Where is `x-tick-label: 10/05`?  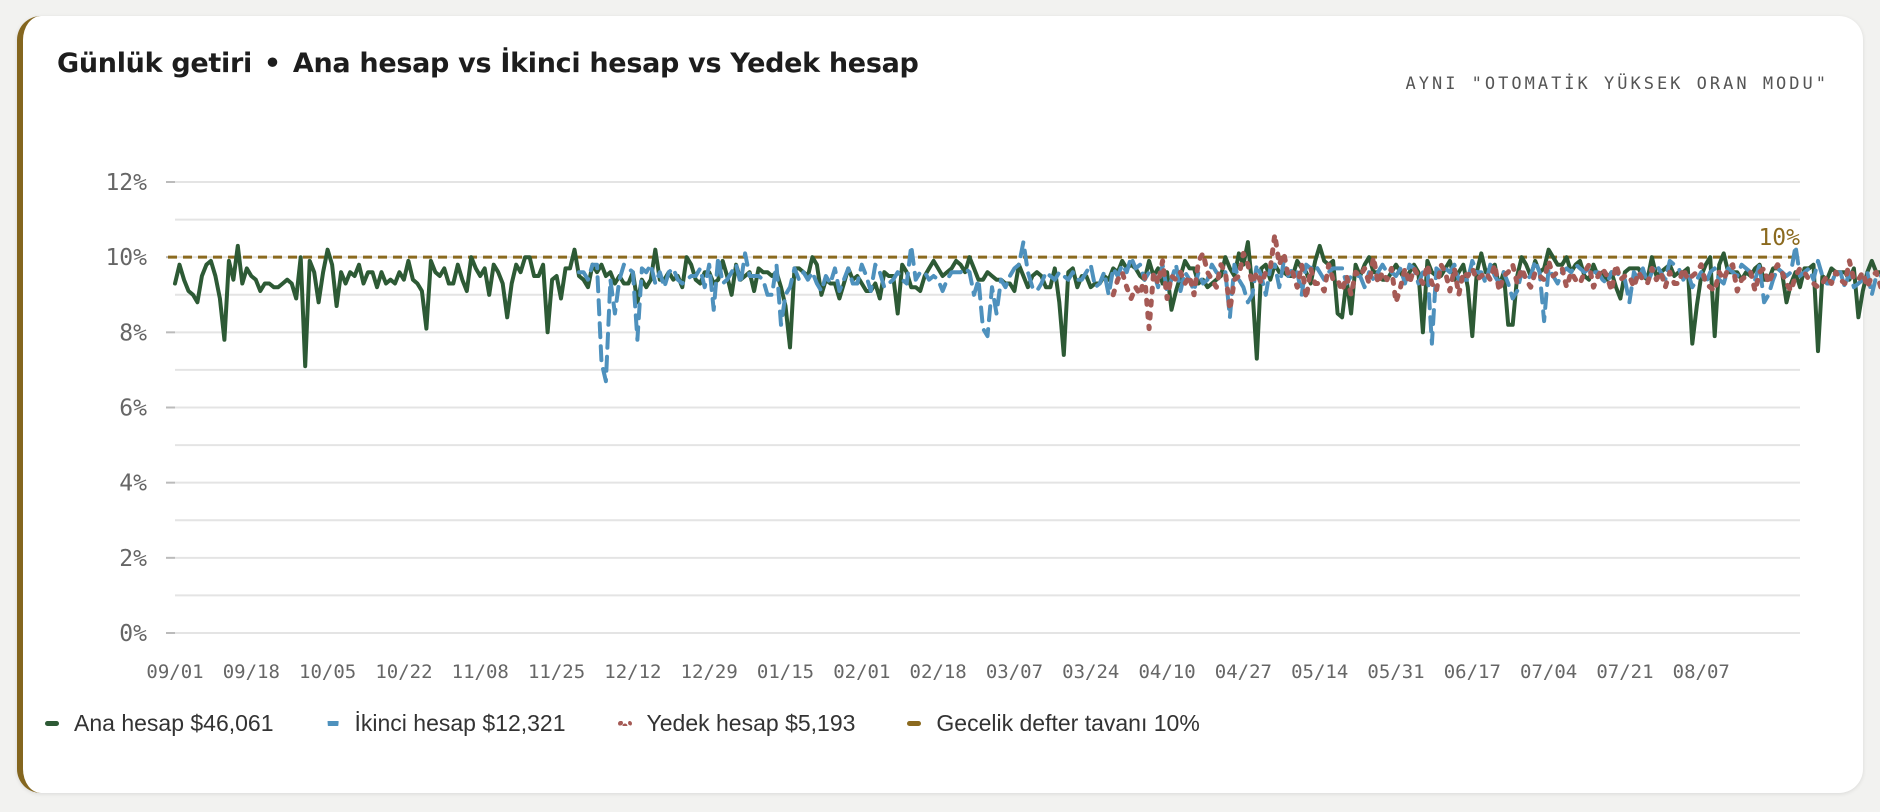 x-tick-label: 10/05 is located at coordinates (327, 672).